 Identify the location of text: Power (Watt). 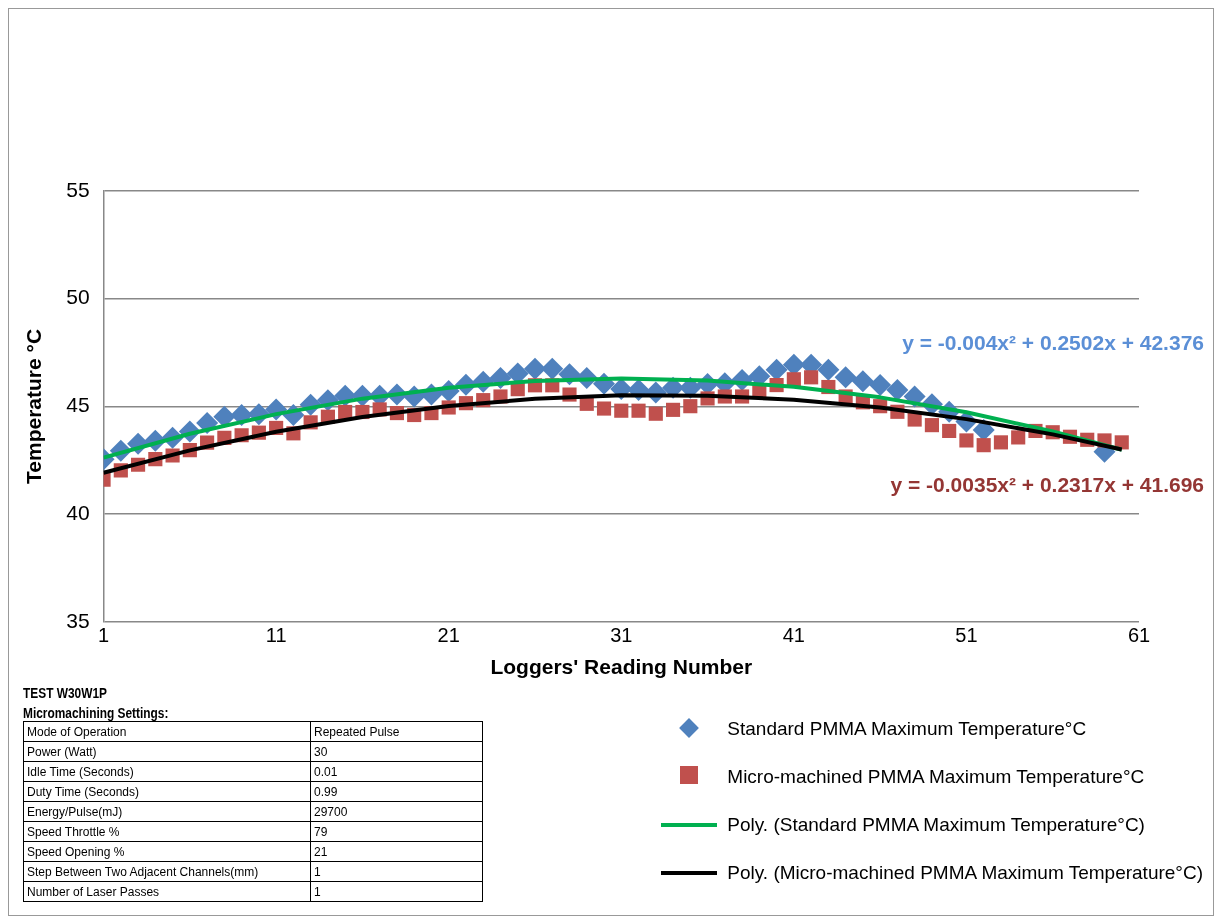
(167, 751).